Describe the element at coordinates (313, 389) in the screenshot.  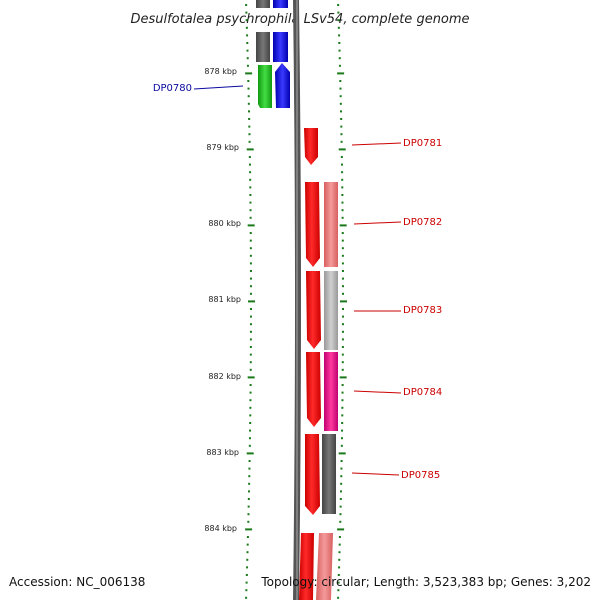
I see `gene-arrow-dp0784` at that location.